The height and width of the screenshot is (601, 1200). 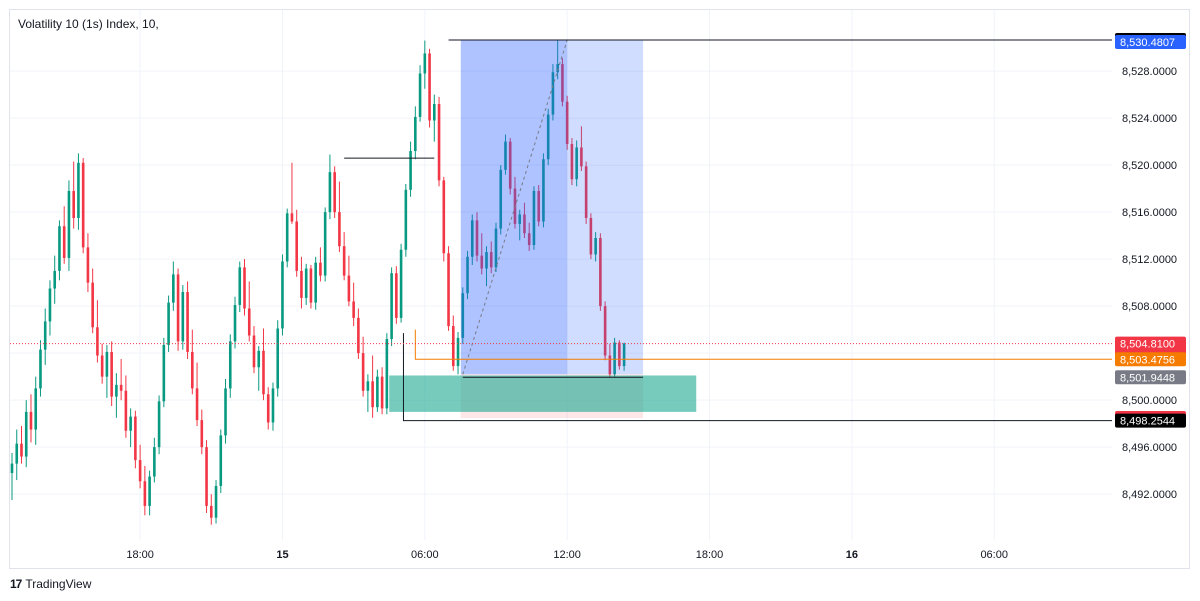 I want to click on time-tick-label: 06:00, so click(x=425, y=555).